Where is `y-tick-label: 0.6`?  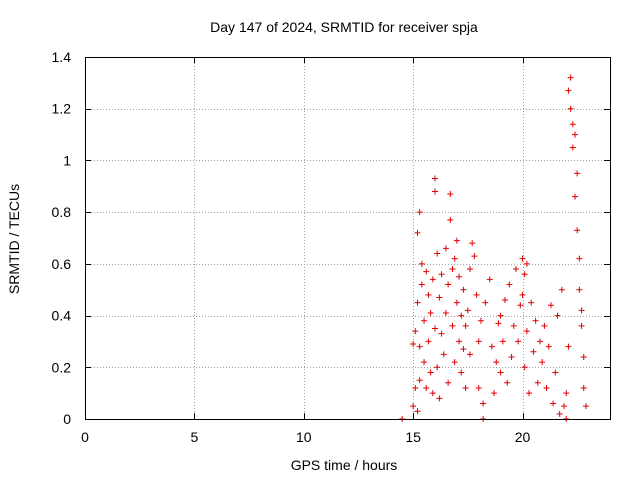
y-tick-label: 0.6 is located at coordinates (62, 264).